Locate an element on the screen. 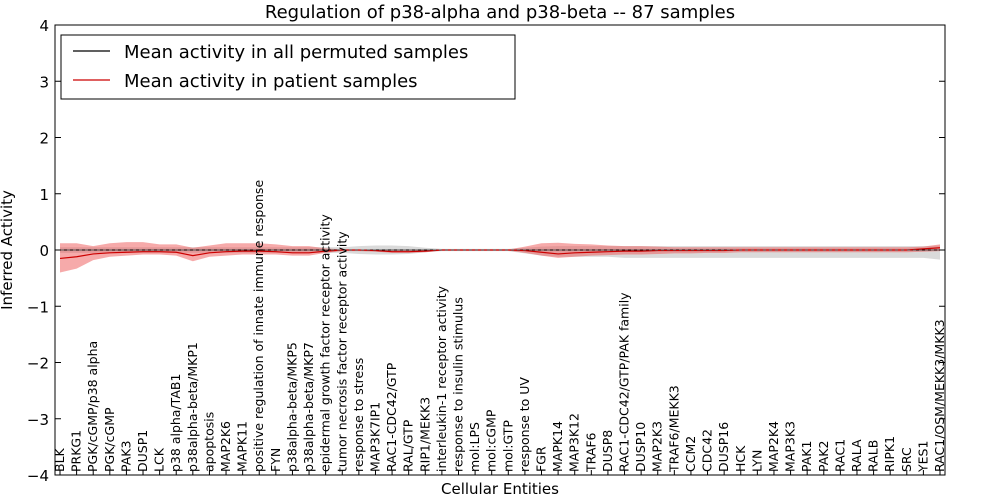 Image resolution: width=1000 pixels, height=500 pixels. x-tick-label: DUSP16 is located at coordinates (723, 447).